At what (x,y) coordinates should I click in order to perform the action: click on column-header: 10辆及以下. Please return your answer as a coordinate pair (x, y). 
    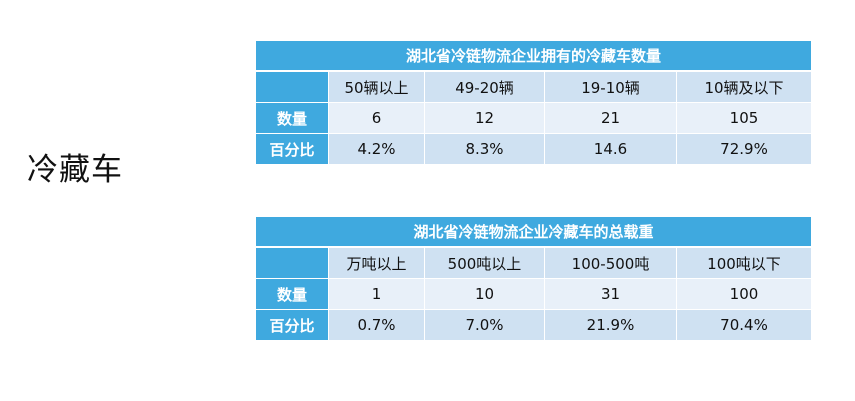
    Looking at the image, I should click on (744, 86).